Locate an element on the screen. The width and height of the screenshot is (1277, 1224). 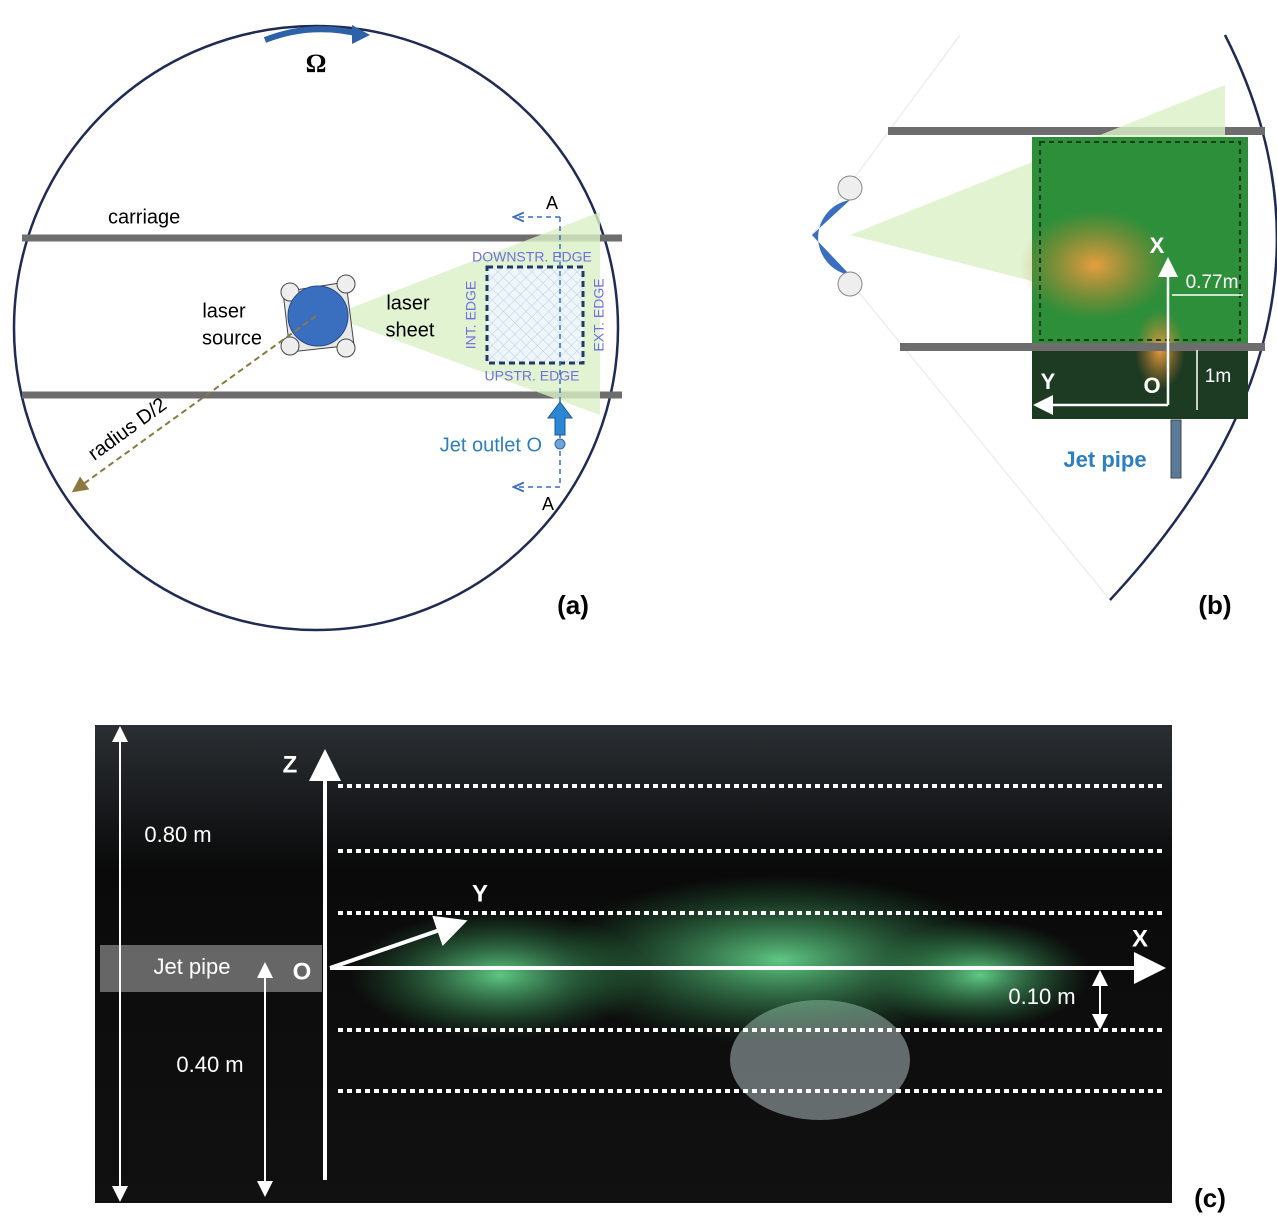
laser-source-label: source is located at coordinates (232, 338).